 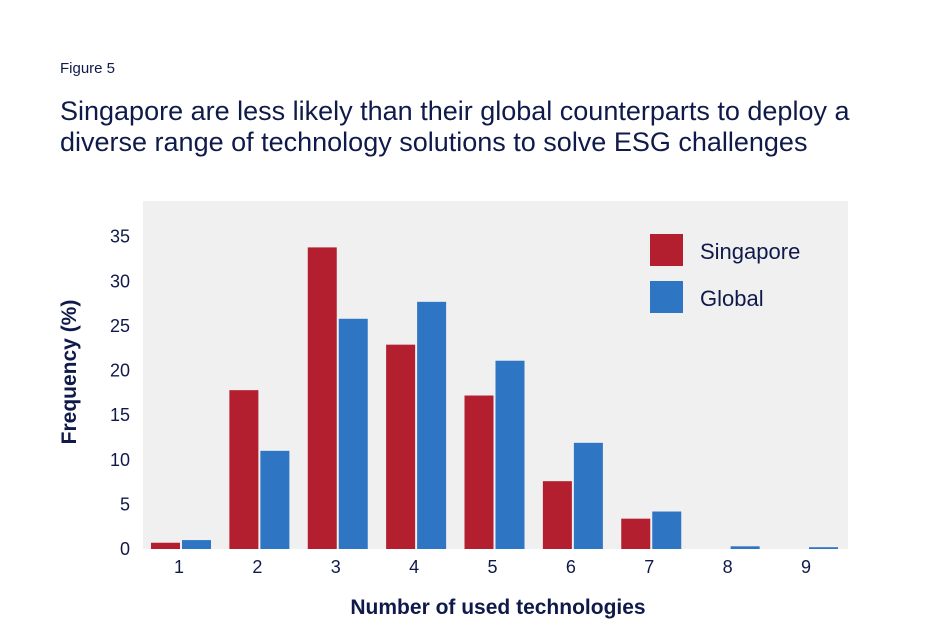 What do you see at coordinates (120, 237) in the screenshot?
I see `y-tick-label: 35` at bounding box center [120, 237].